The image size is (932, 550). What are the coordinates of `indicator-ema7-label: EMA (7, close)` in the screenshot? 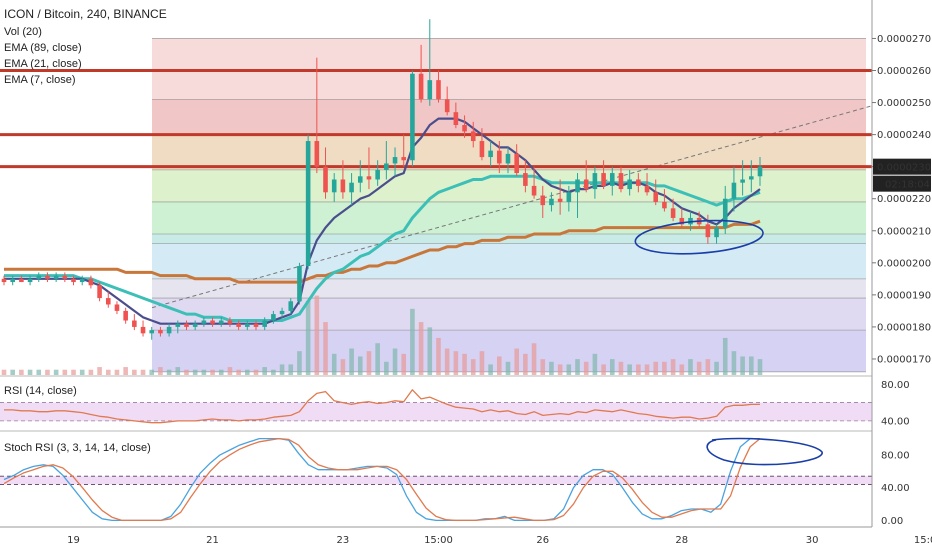 It's located at (40, 80).